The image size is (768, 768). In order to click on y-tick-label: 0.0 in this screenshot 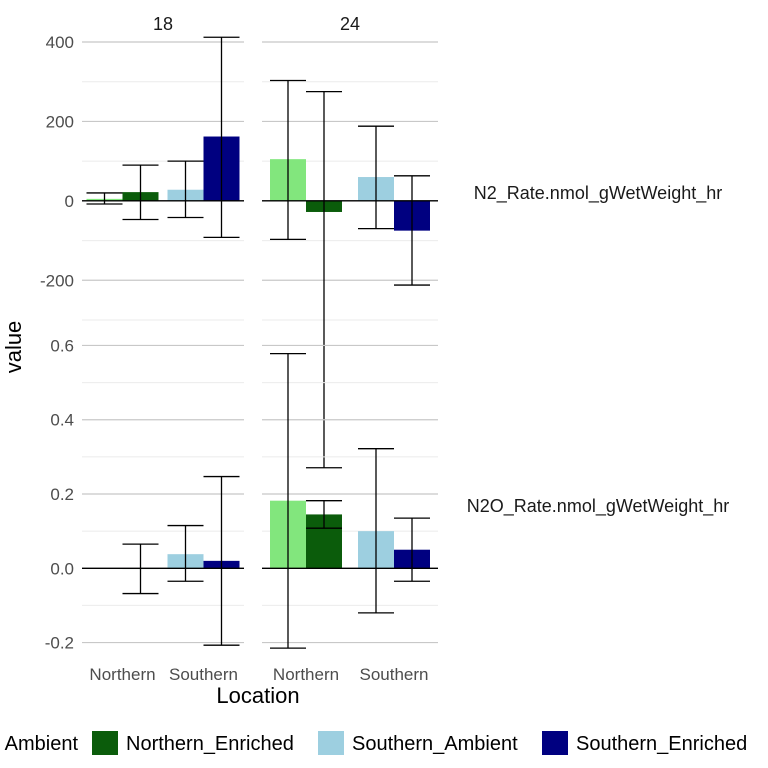, I will do `click(62, 568)`.